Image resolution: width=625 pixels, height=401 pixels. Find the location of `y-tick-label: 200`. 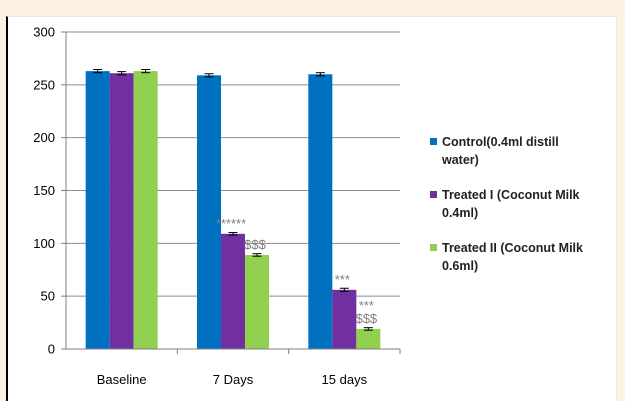

y-tick-label: 200 is located at coordinates (44, 137).